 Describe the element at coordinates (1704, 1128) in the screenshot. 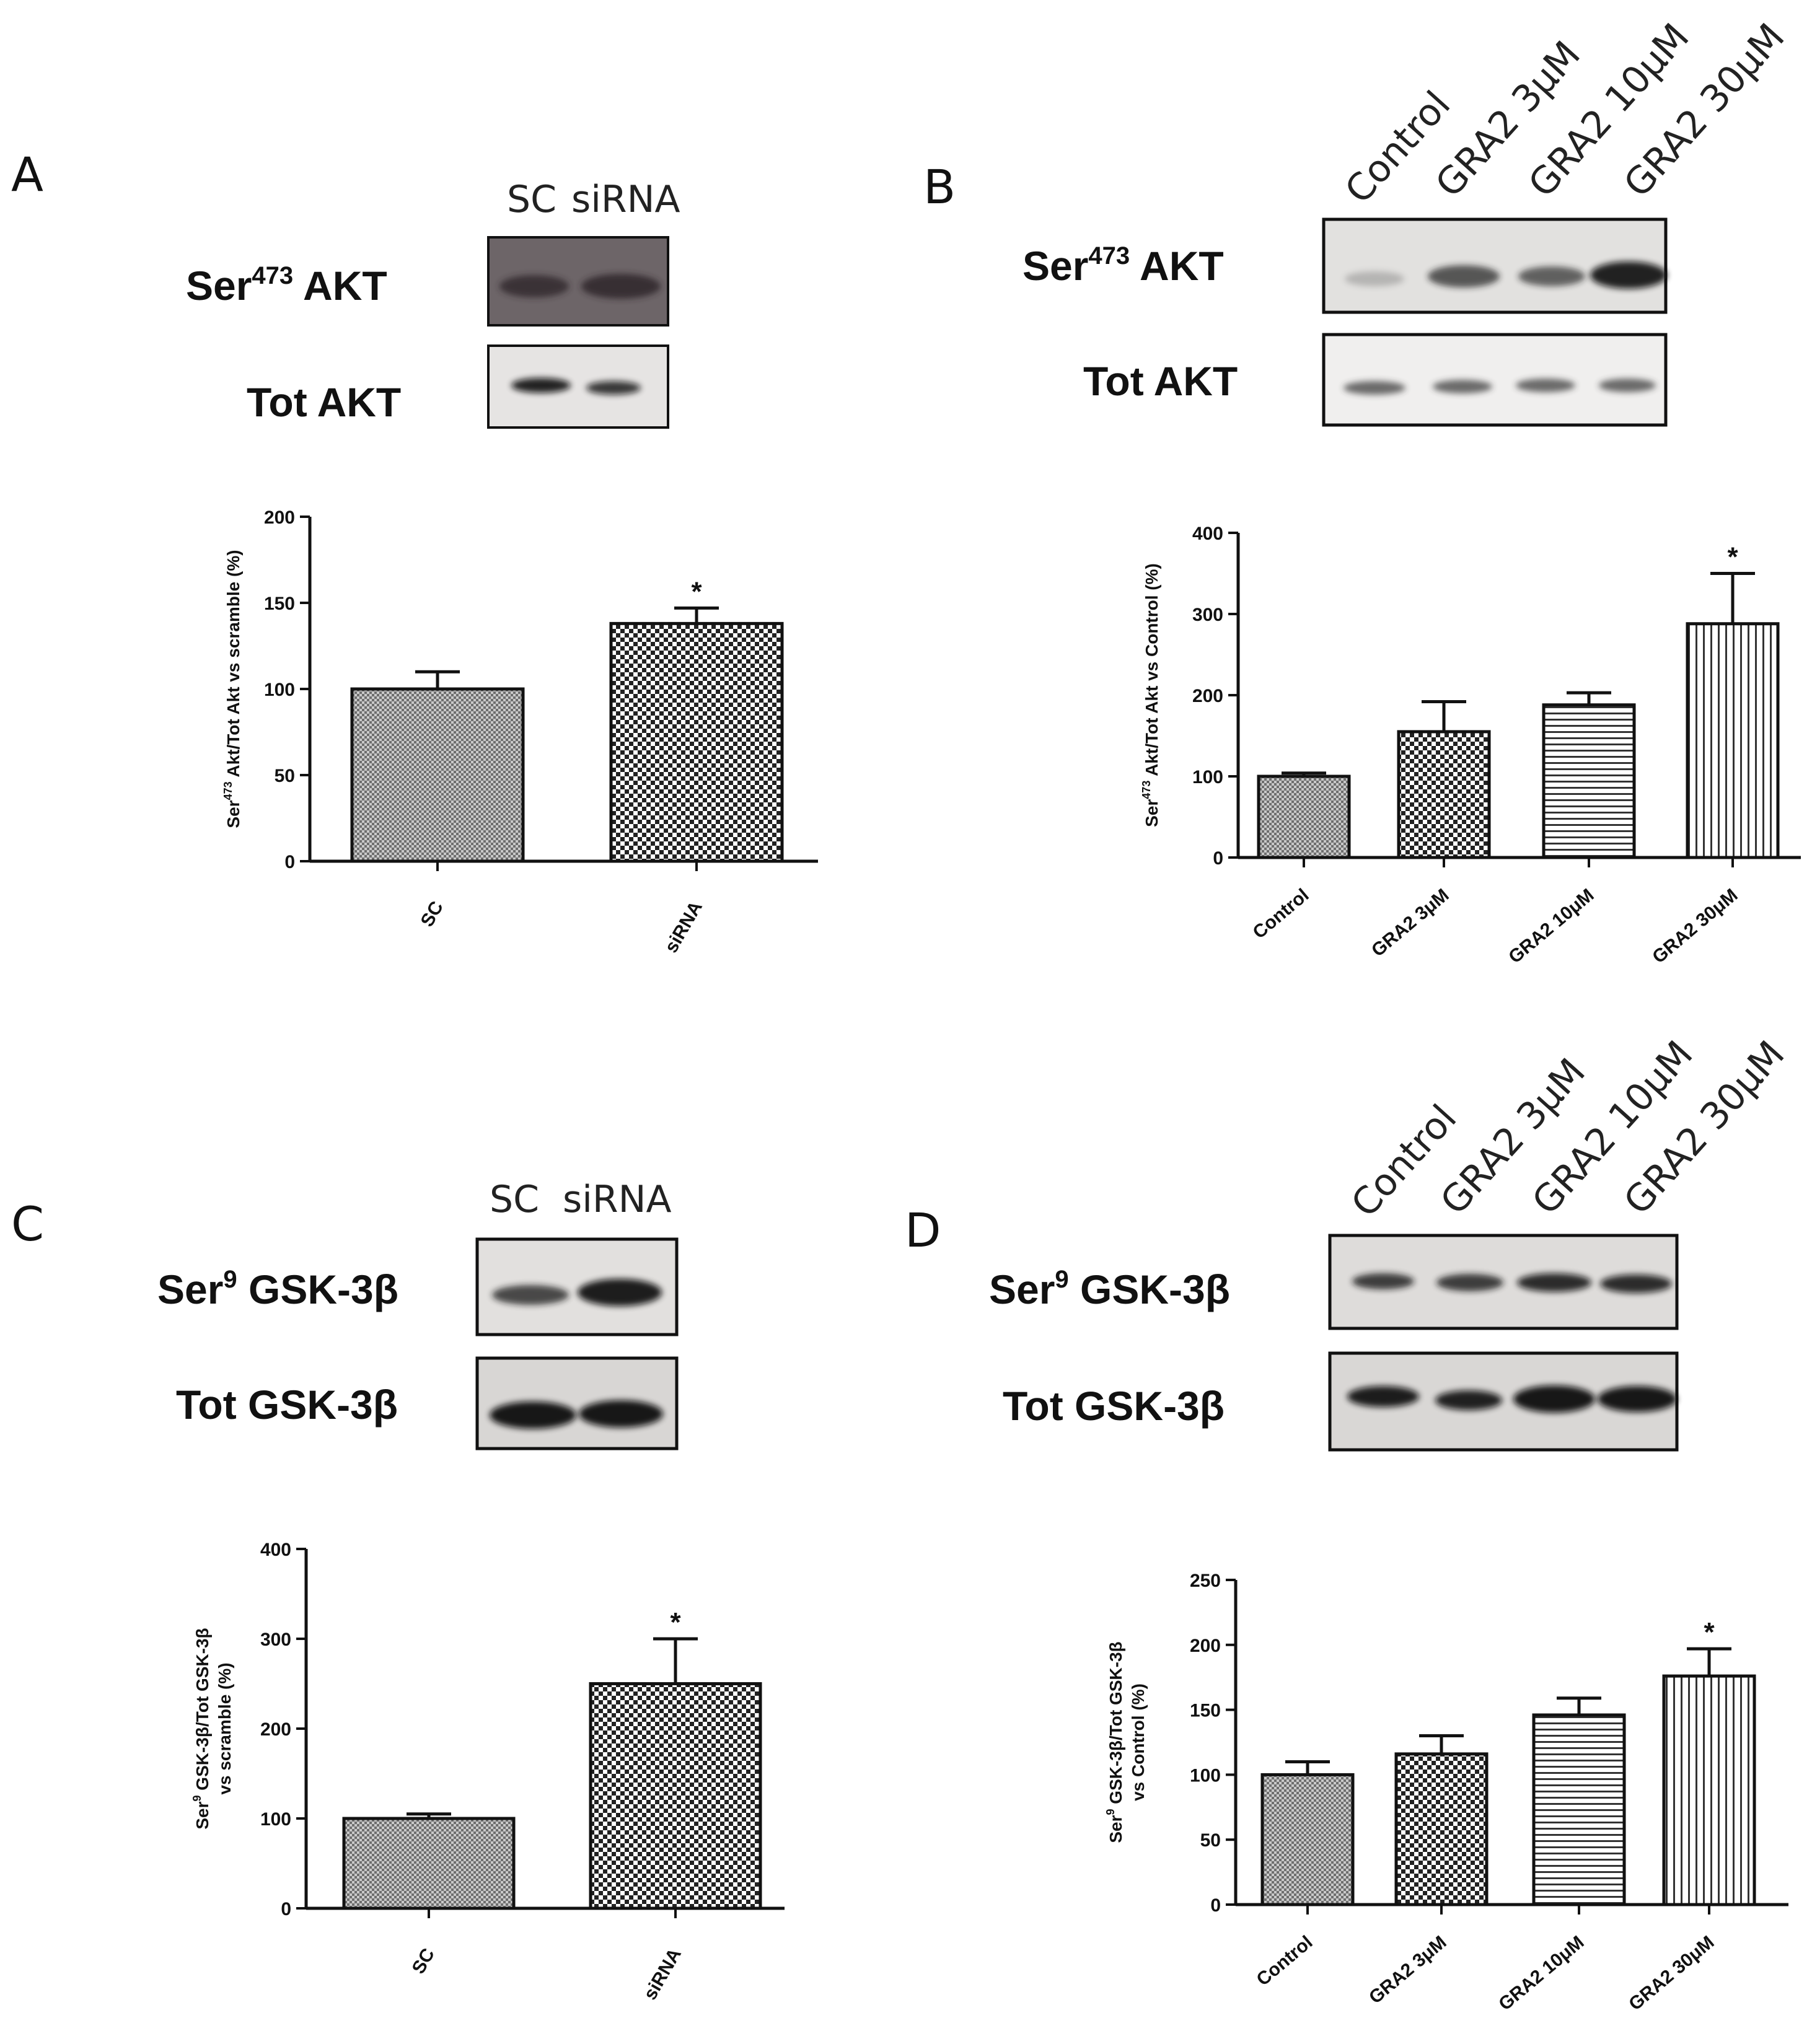

I see `lane-label: GRA2 30μM` at that location.